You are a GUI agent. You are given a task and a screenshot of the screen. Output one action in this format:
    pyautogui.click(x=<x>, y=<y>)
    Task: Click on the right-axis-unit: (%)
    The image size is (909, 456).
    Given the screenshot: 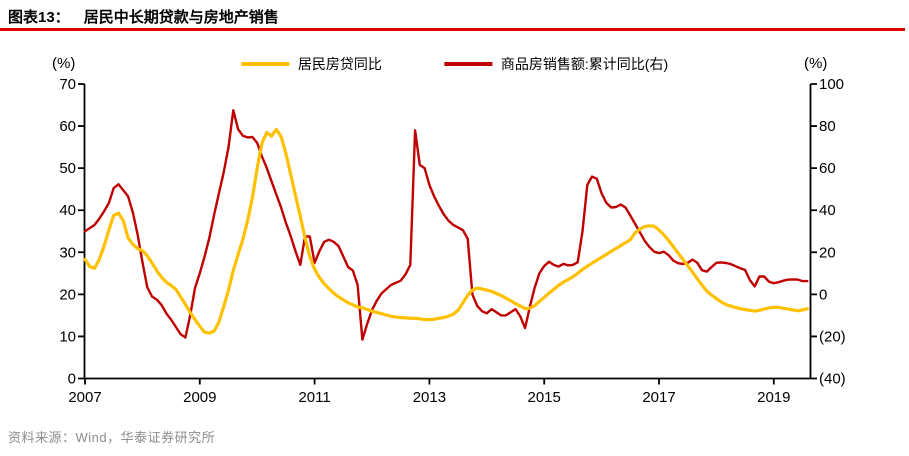 What is the action you would take?
    pyautogui.click(x=816, y=63)
    